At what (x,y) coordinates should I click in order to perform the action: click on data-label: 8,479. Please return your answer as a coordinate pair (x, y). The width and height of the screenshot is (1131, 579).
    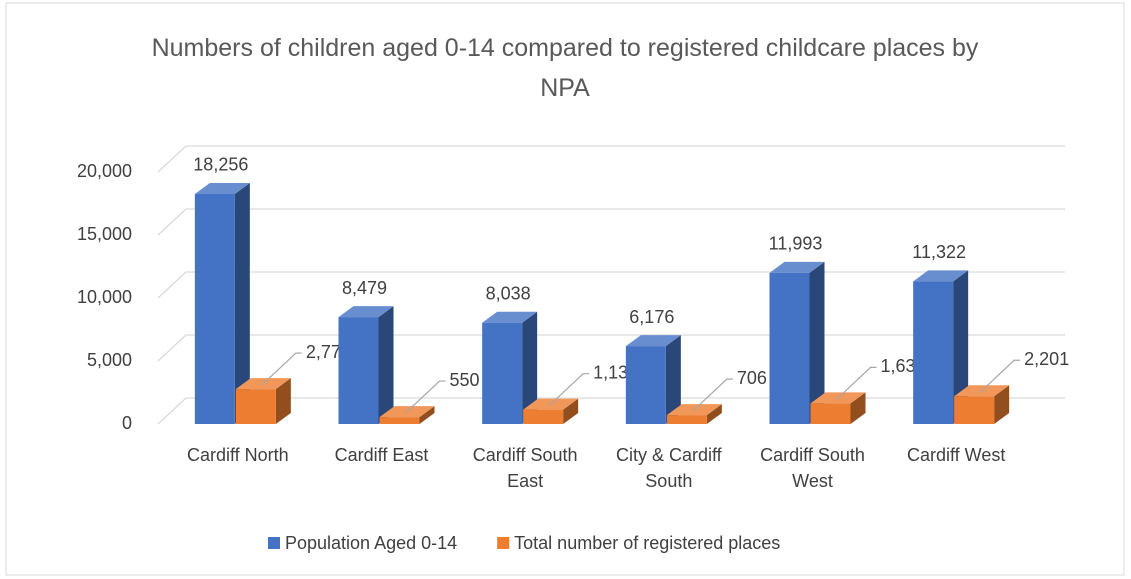
    Looking at the image, I should click on (364, 288).